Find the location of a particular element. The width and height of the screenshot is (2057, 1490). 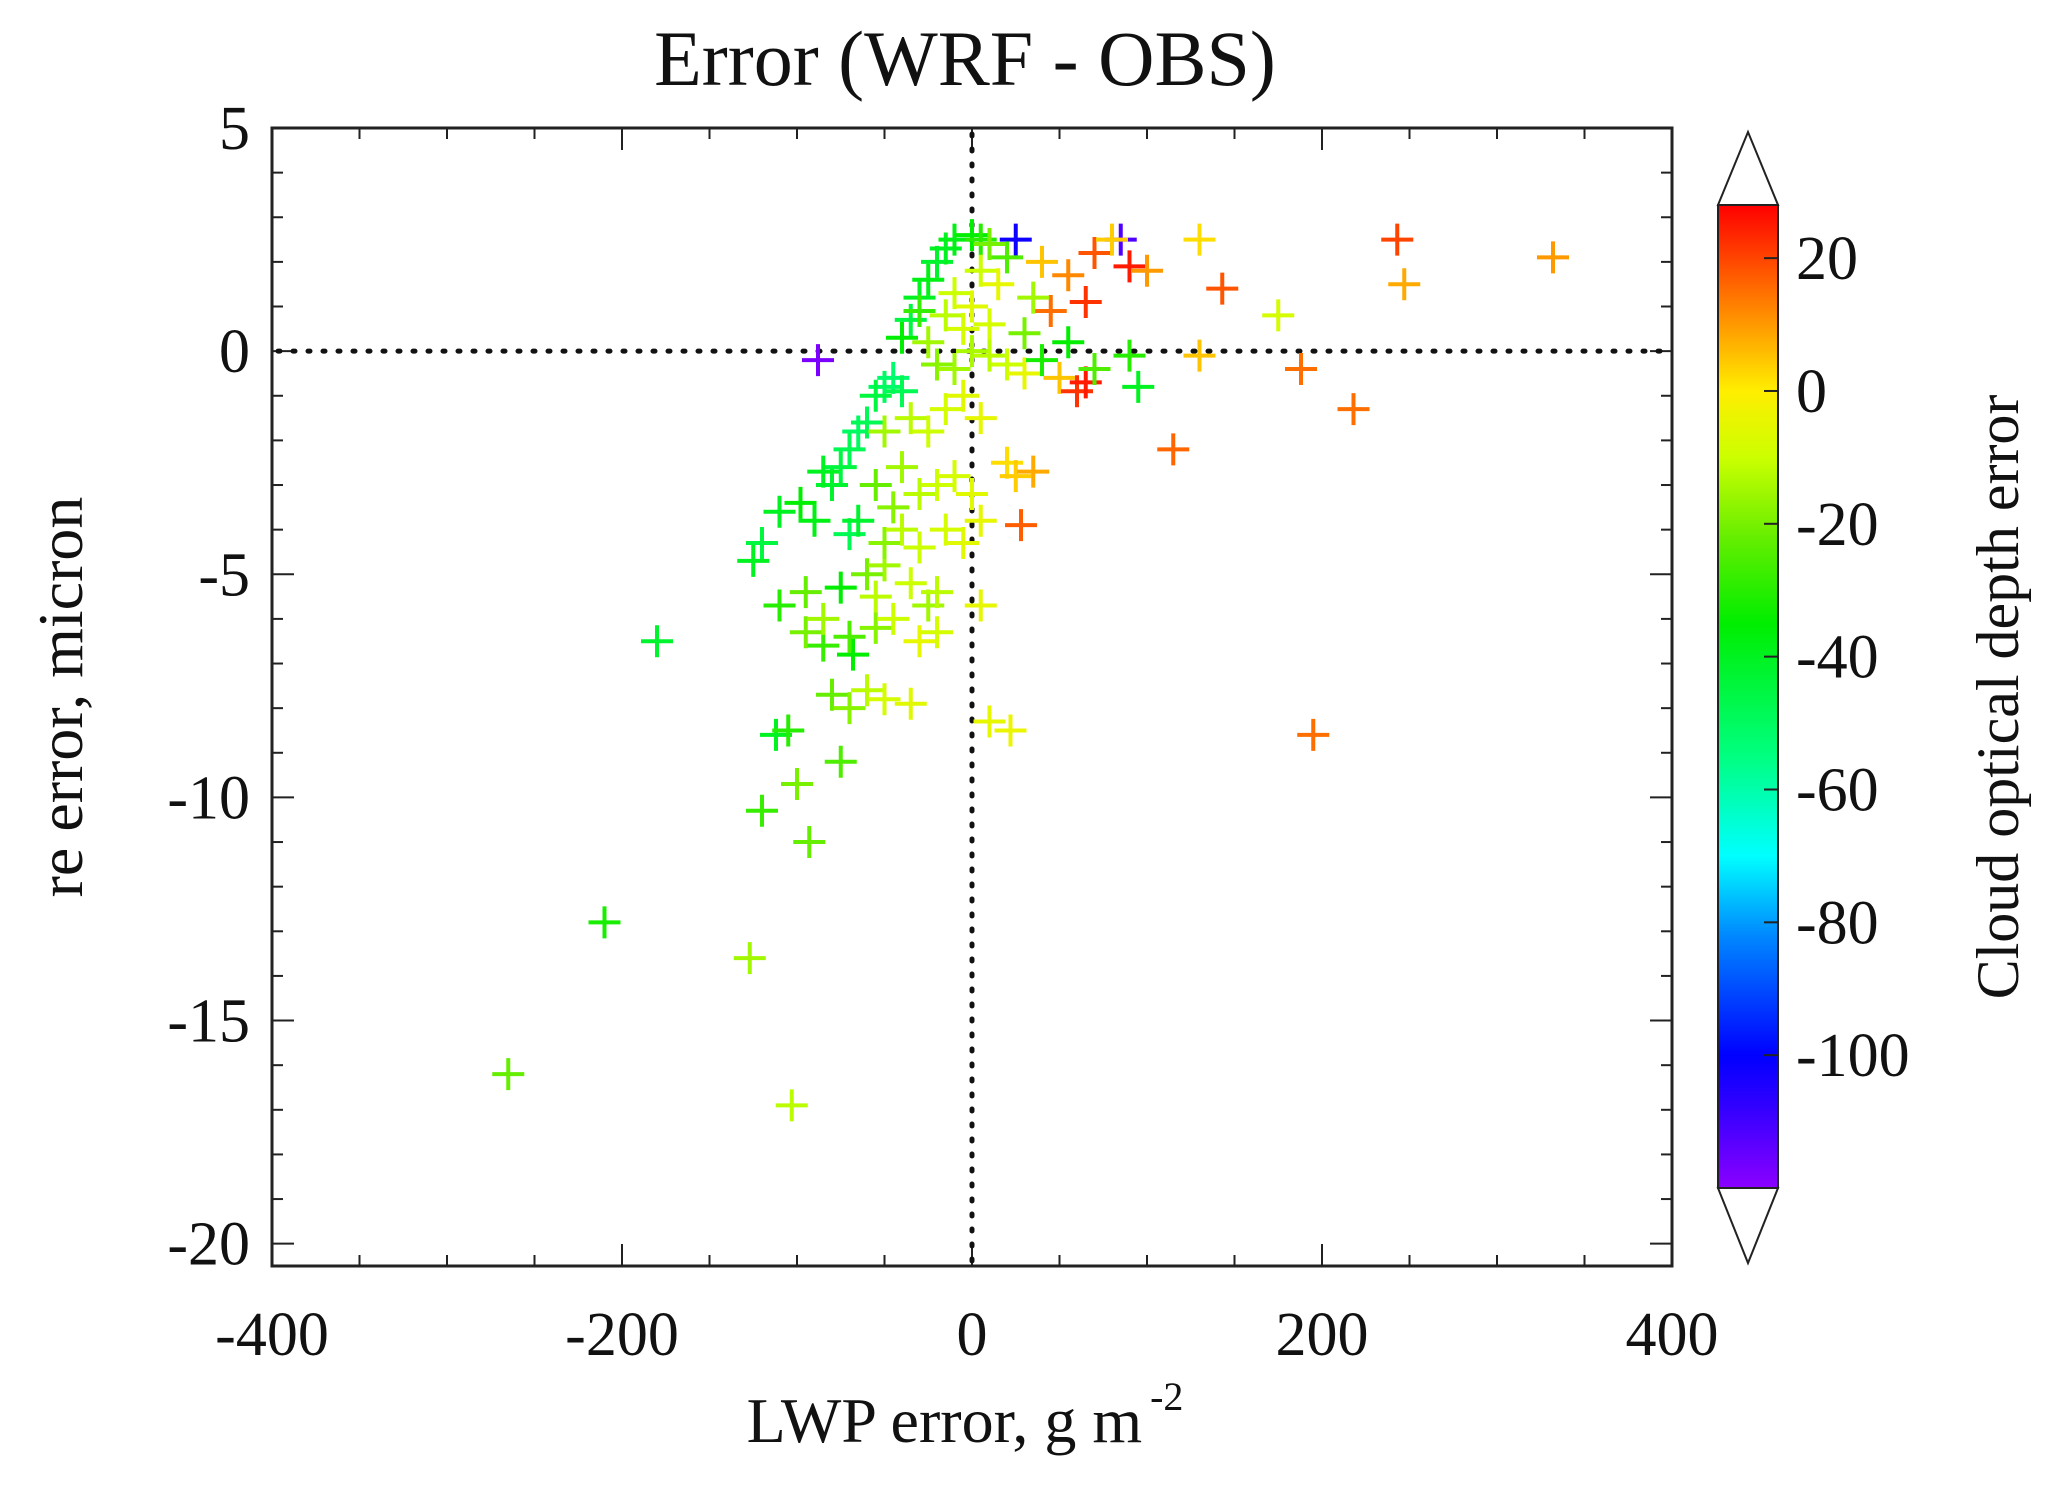

chart-title: Error (WRF - OBS) is located at coordinates (965, 58).